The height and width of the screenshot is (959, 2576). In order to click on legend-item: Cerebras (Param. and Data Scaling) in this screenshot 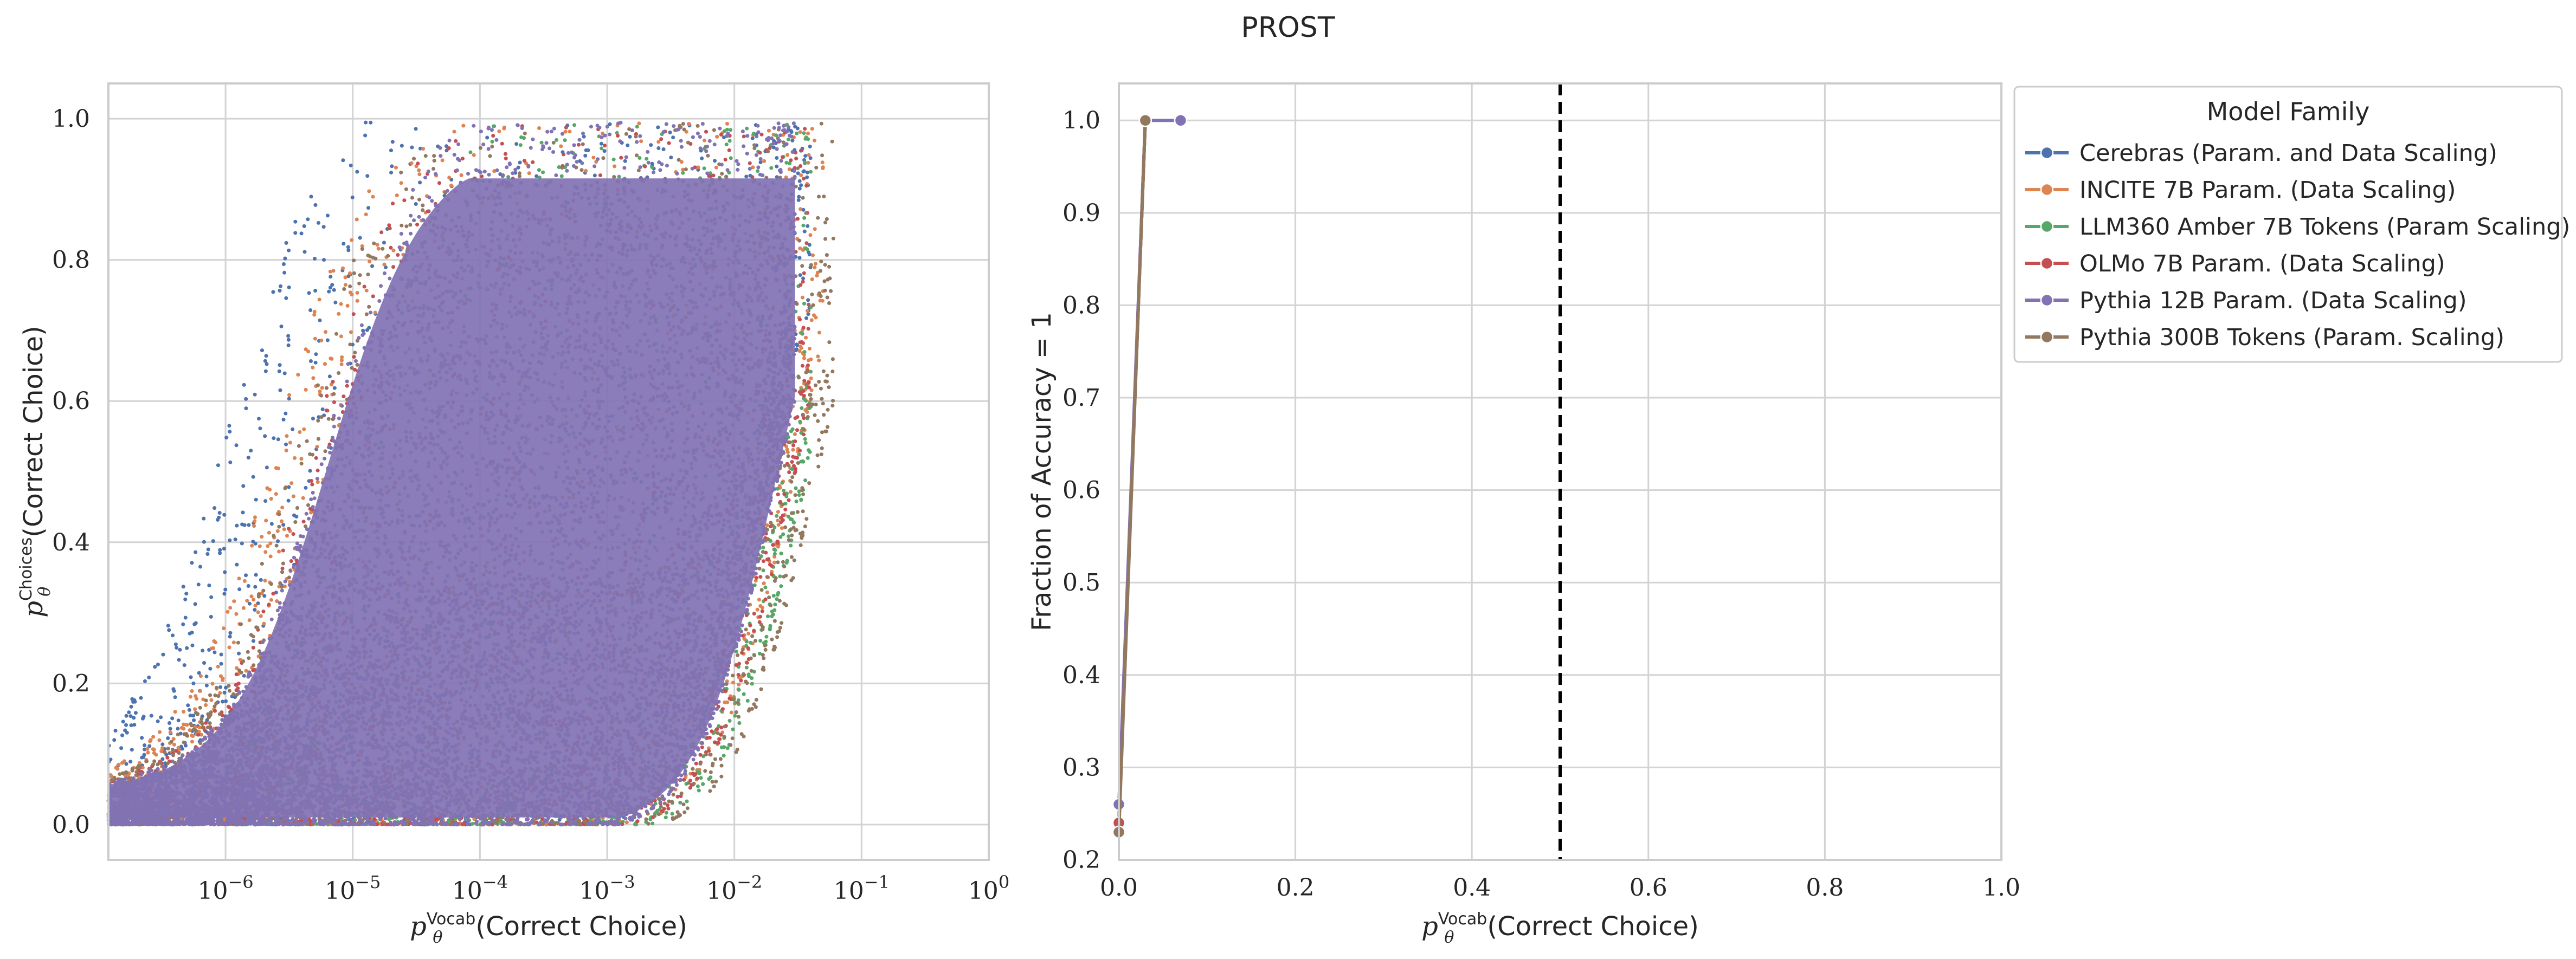, I will do `click(2261, 153)`.